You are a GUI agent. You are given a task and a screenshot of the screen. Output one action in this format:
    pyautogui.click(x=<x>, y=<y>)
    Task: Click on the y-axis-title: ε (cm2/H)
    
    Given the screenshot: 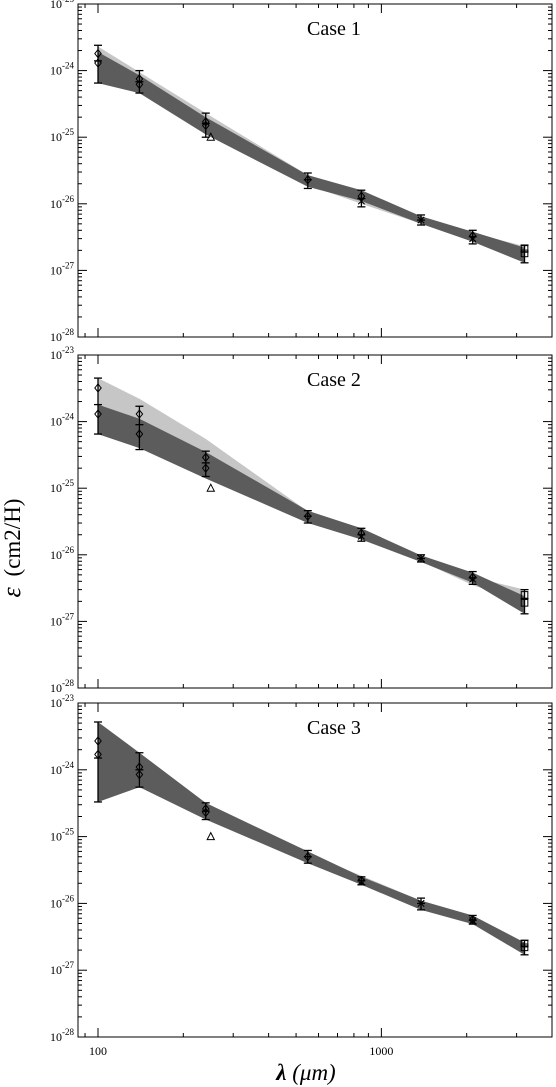 What is the action you would take?
    pyautogui.click(x=13, y=548)
    